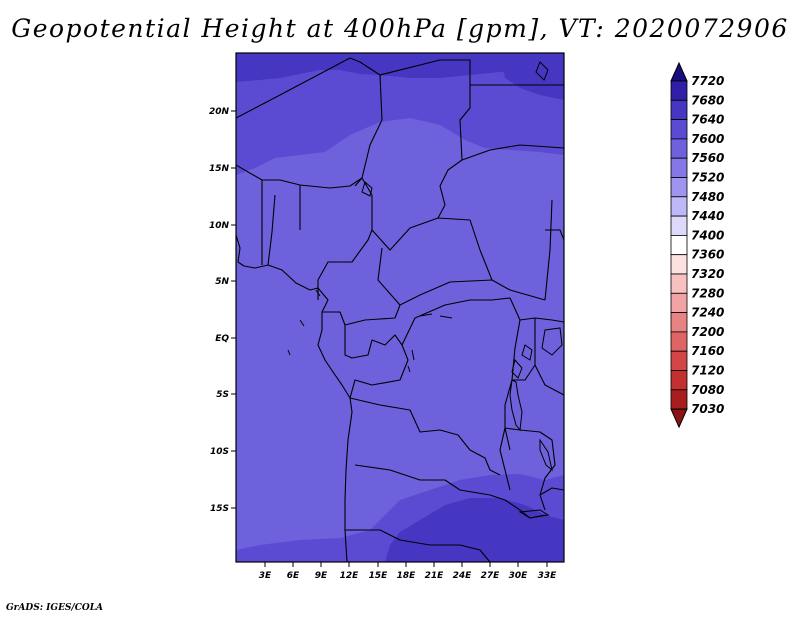  I want to click on lon-tick-label: 15E, so click(379, 576).